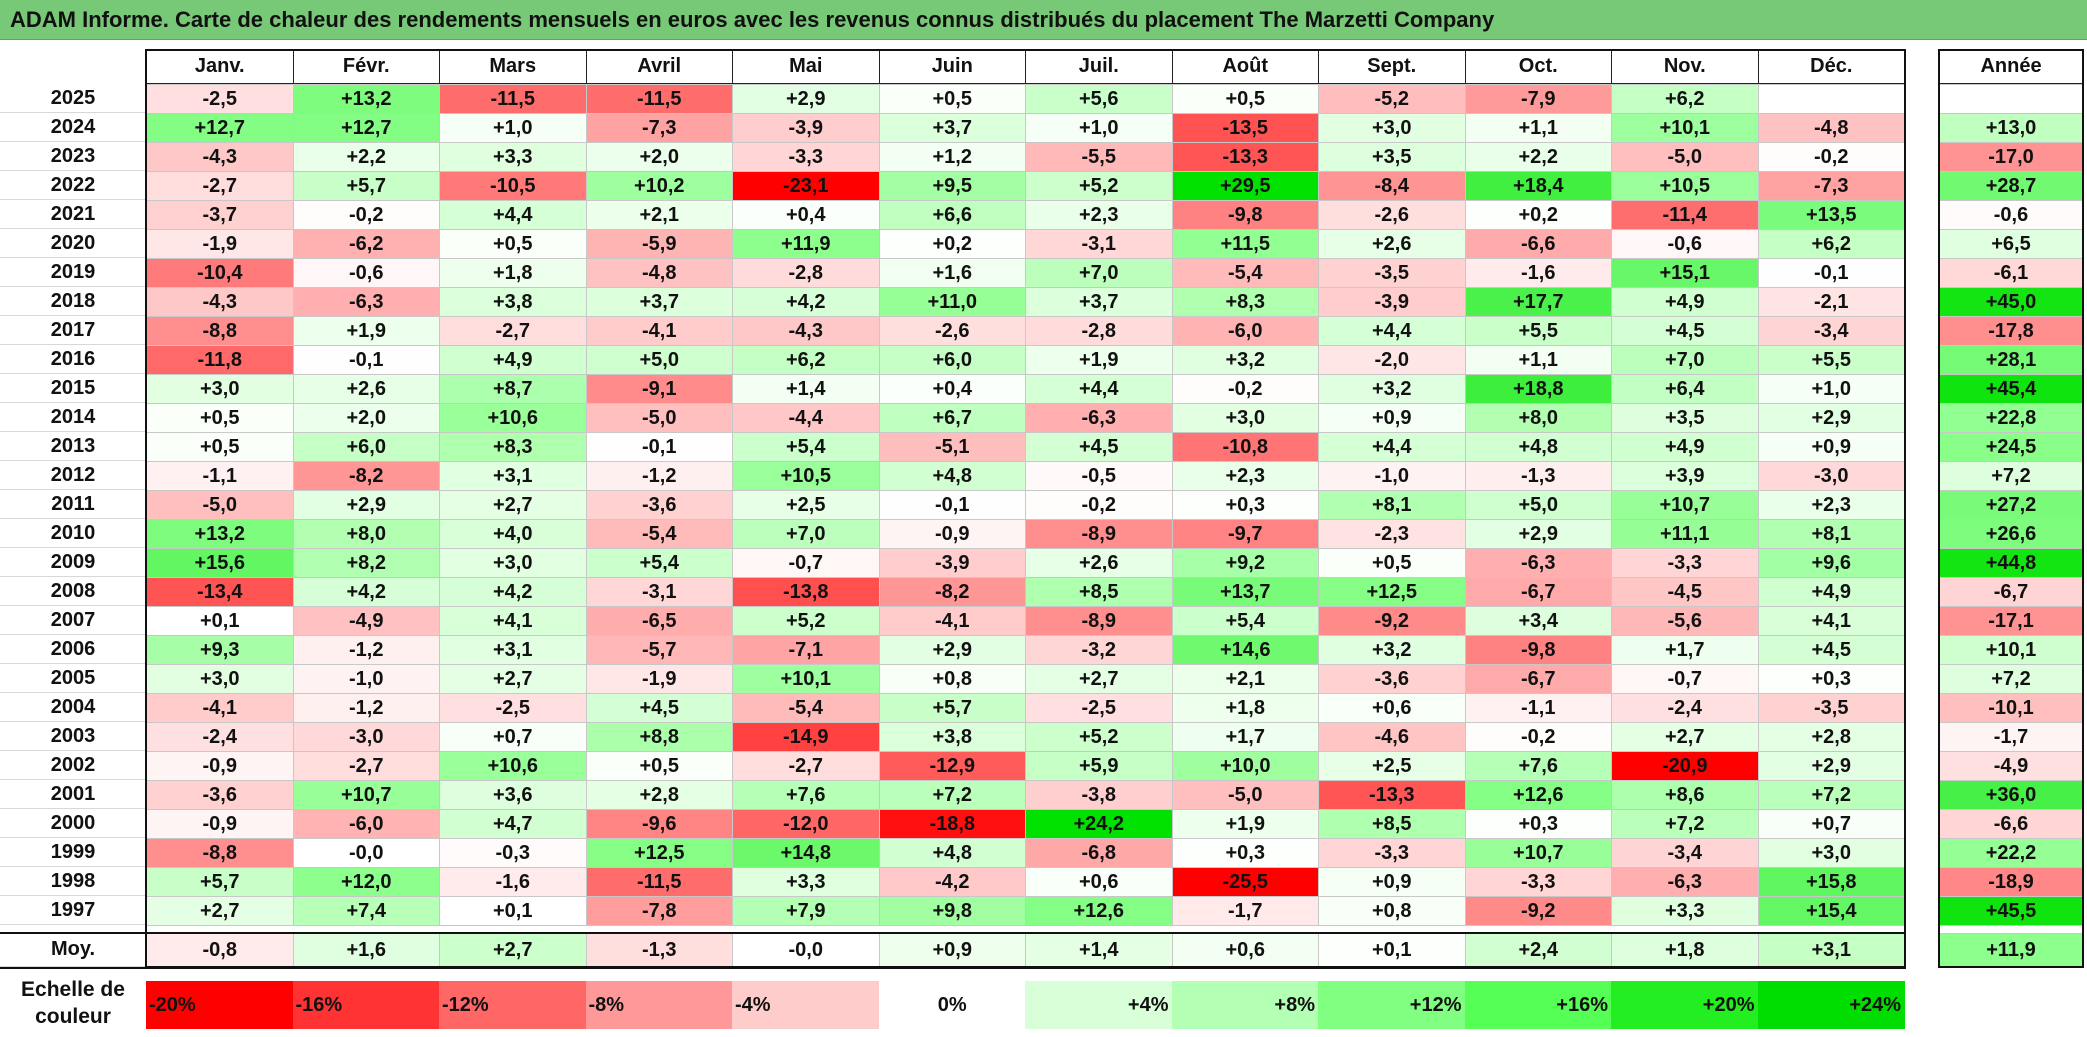 The height and width of the screenshot is (1037, 2087). What do you see at coordinates (1685, 911) in the screenshot?
I see `heatmap-cell: +3,3` at bounding box center [1685, 911].